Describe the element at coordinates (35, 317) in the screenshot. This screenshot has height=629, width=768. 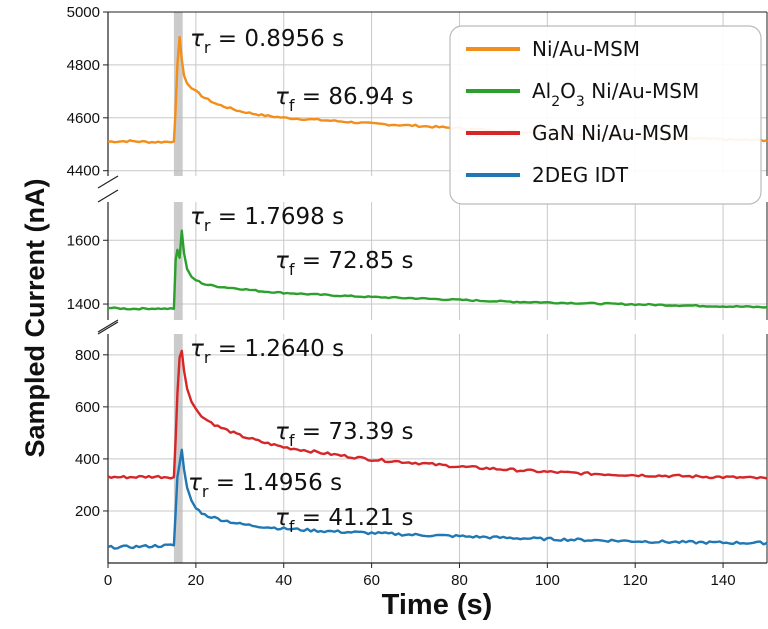
I see `y-axis-label: Sampled Current (nA)` at that location.